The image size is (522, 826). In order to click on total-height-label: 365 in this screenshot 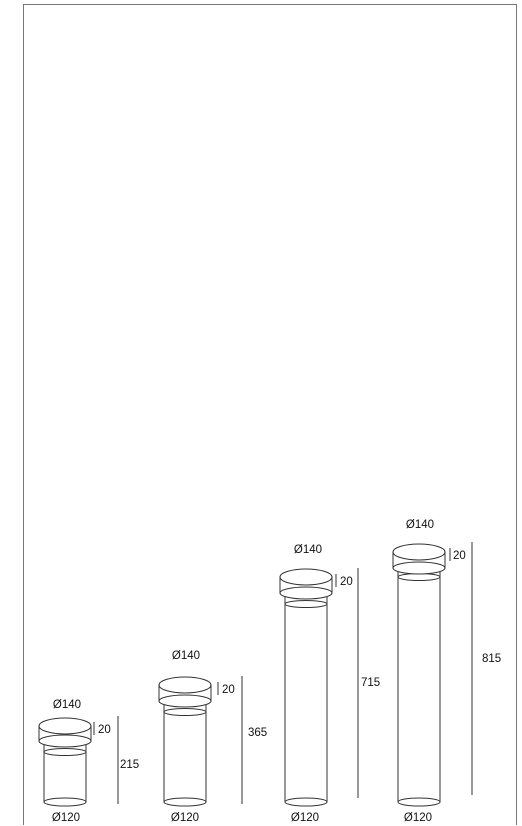, I will do `click(257, 733)`.